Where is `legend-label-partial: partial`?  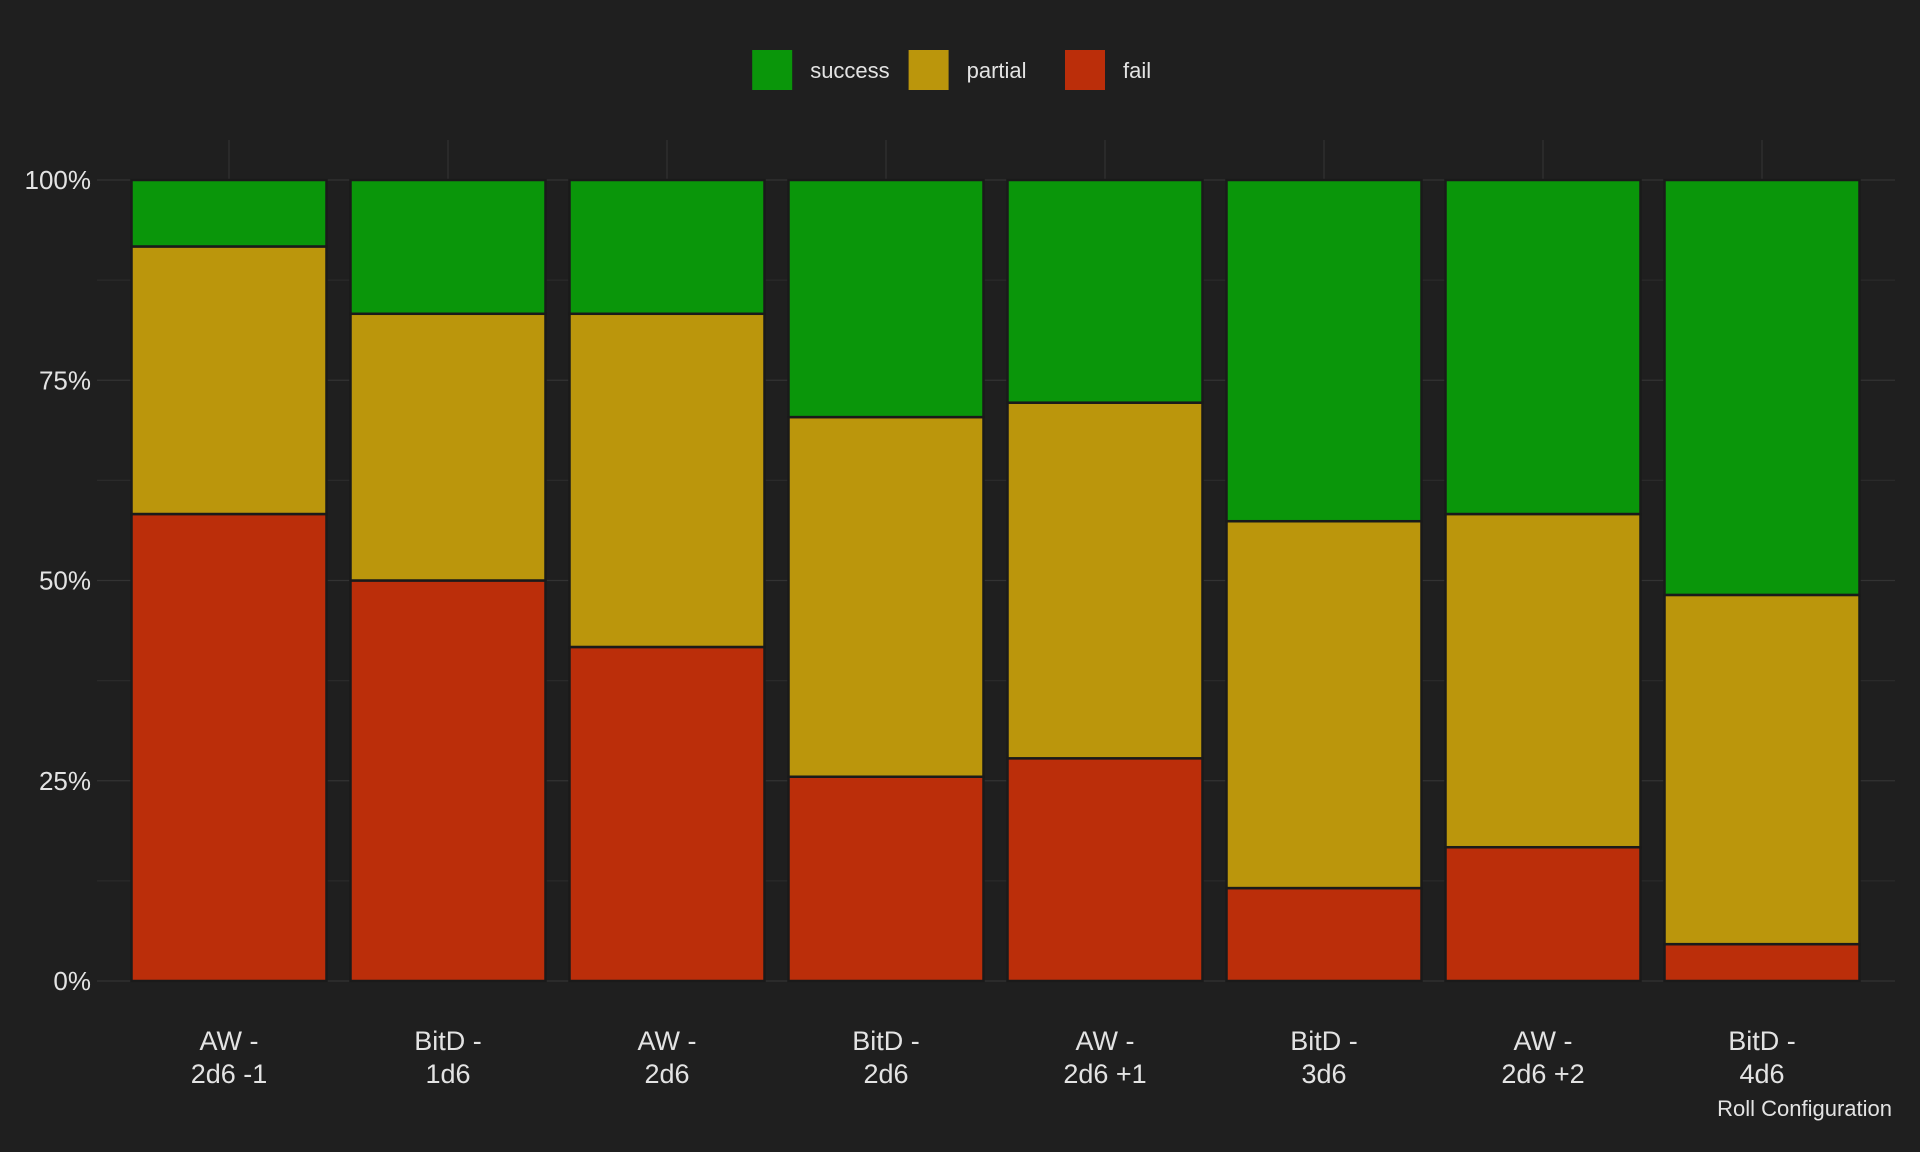 legend-label-partial: partial is located at coordinates (997, 70).